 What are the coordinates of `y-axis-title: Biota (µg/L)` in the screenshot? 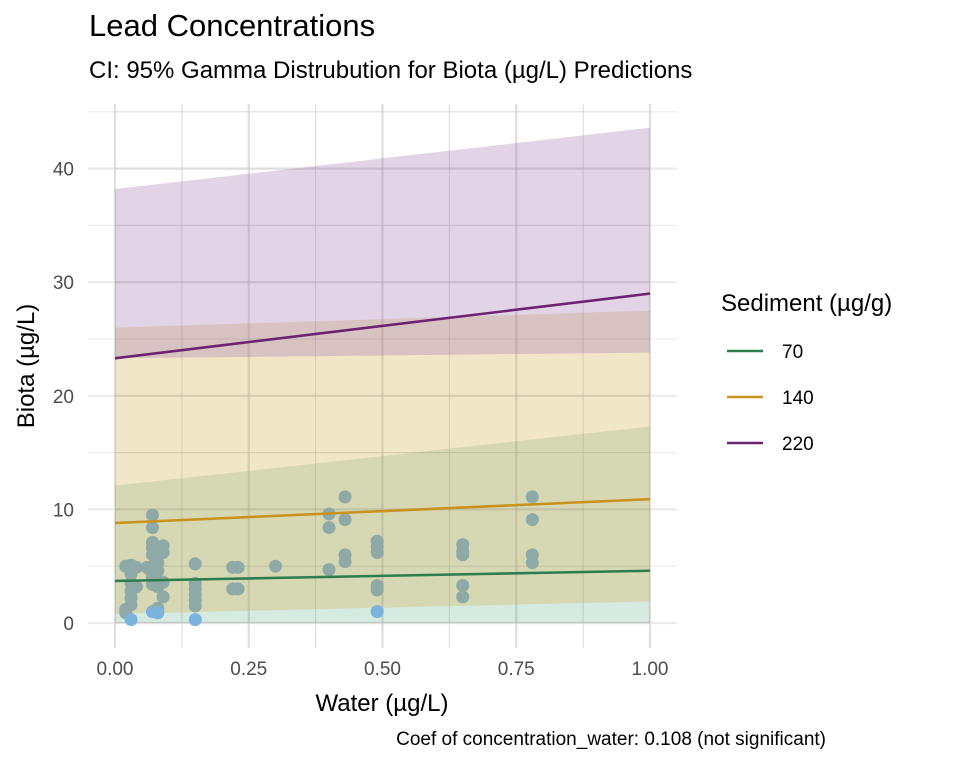 It's located at (26, 366).